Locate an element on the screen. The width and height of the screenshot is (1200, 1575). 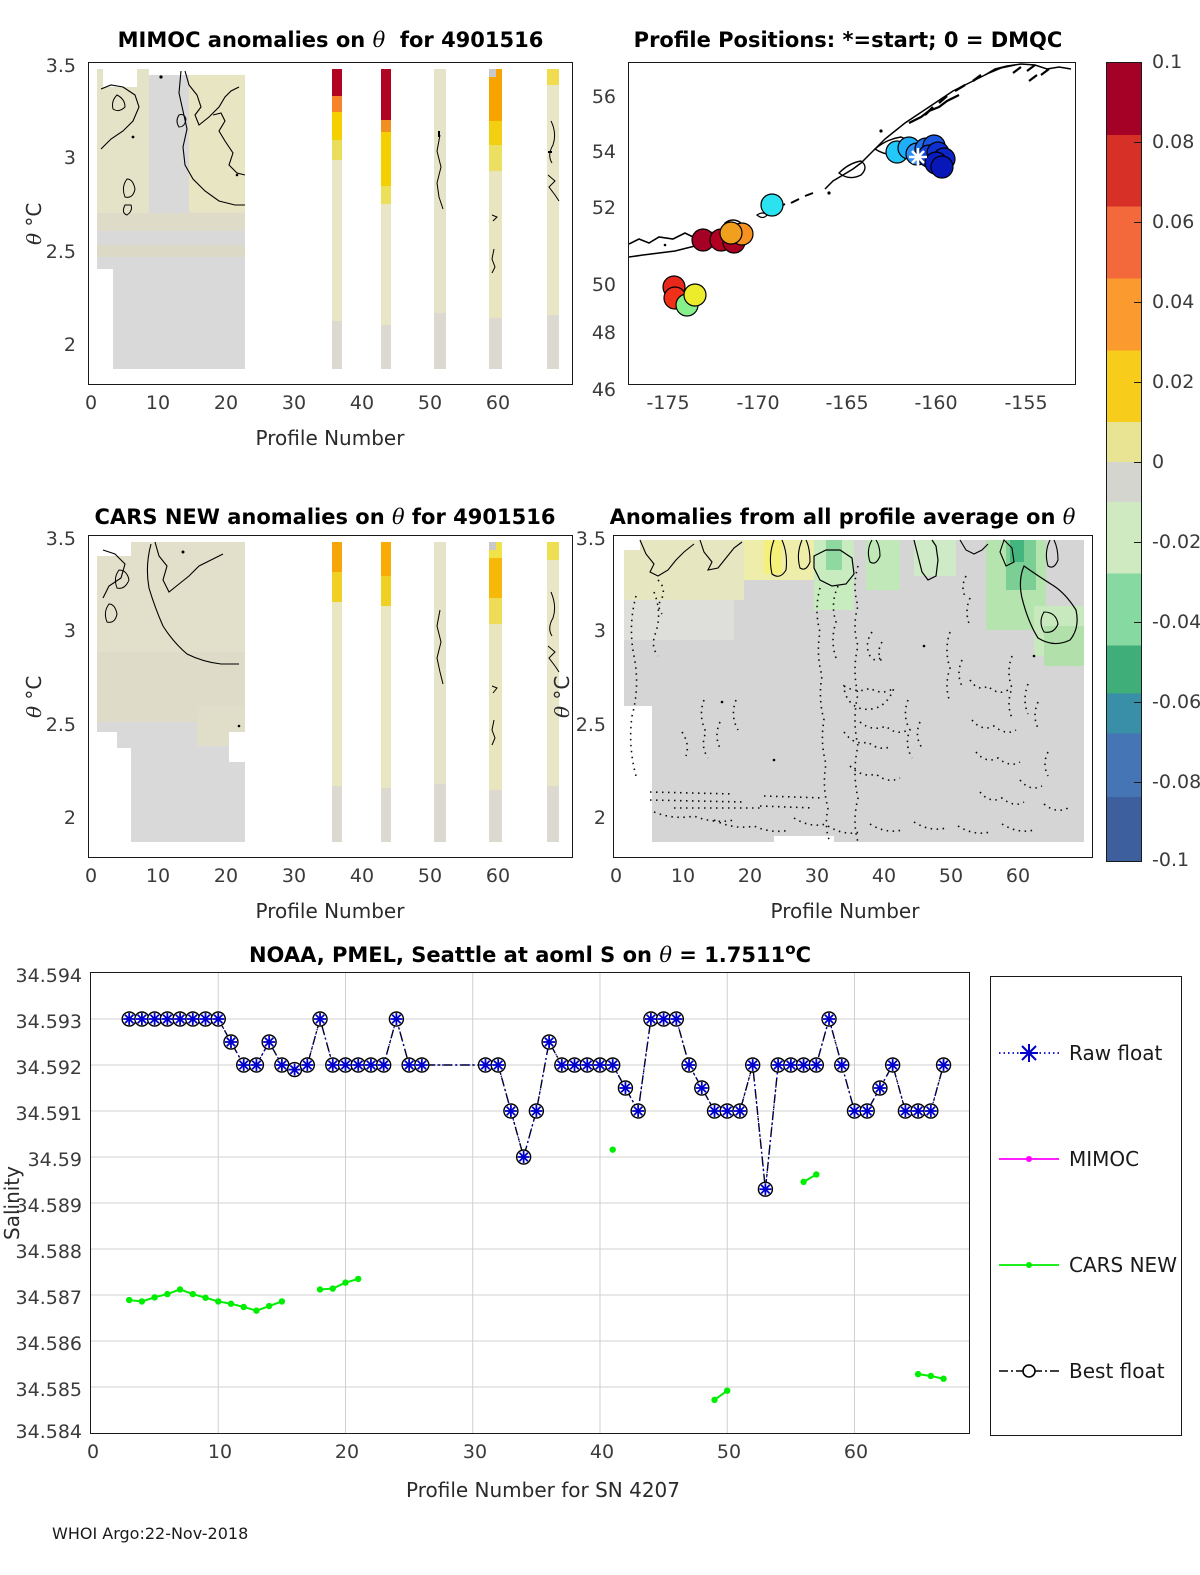
colorbar-tick-6: -0.02 is located at coordinates (1176, 542).